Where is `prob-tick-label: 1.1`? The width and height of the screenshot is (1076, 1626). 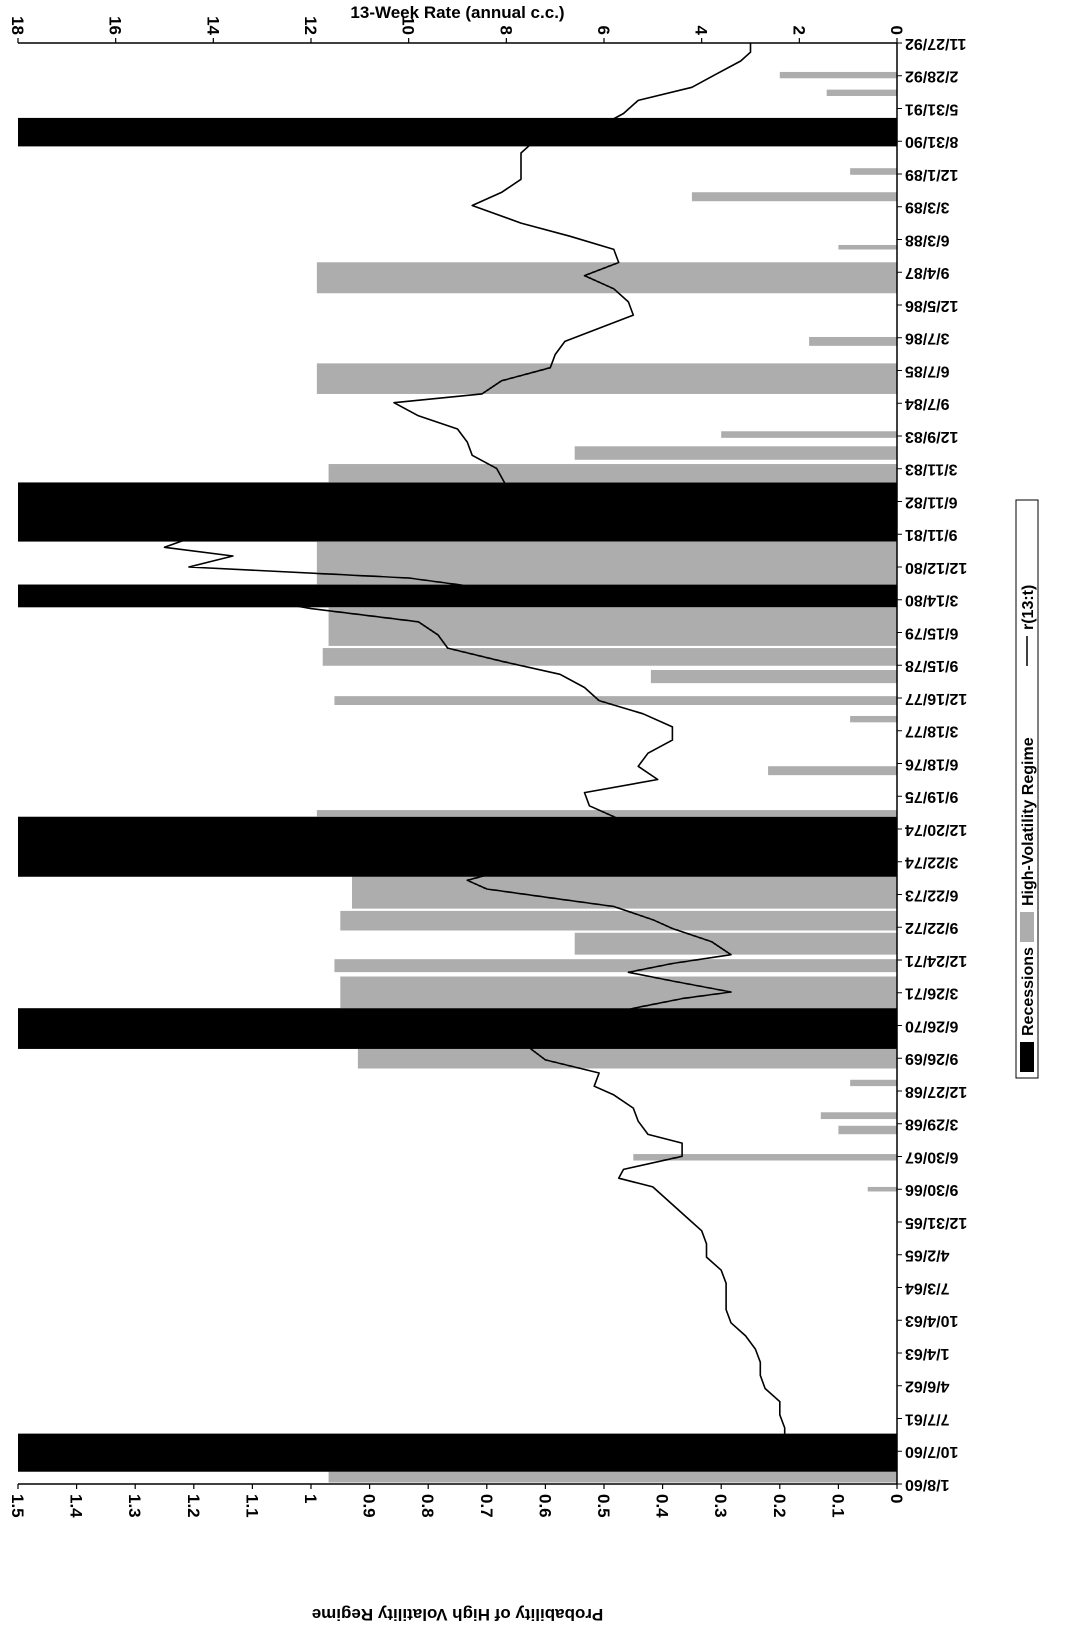
prob-tick-label: 1.1 is located at coordinates (251, 1506).